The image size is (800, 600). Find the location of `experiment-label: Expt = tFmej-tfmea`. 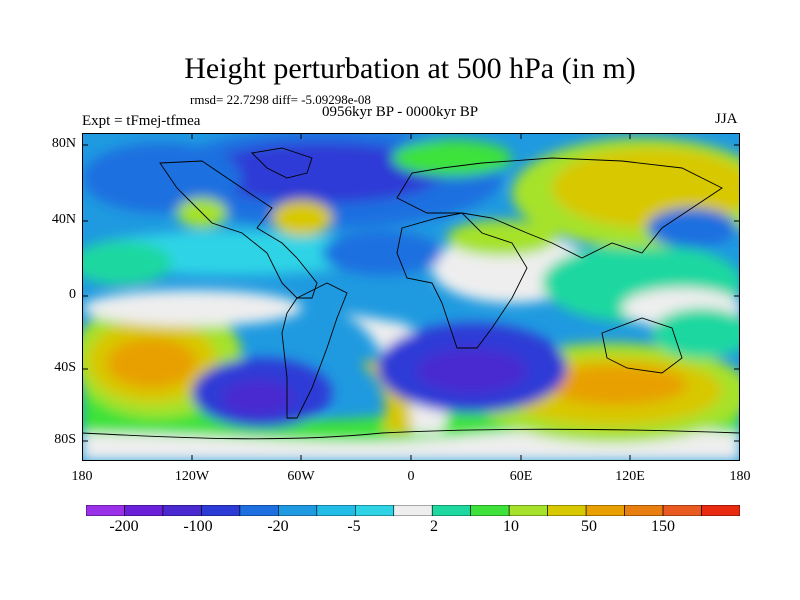

experiment-label: Expt = tFmej-tfmea is located at coordinates (141, 121).